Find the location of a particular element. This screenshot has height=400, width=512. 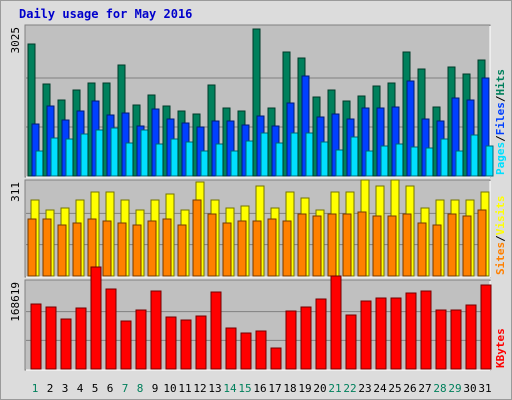

x-tick-label-day-8: 8 is located at coordinates (140, 388).